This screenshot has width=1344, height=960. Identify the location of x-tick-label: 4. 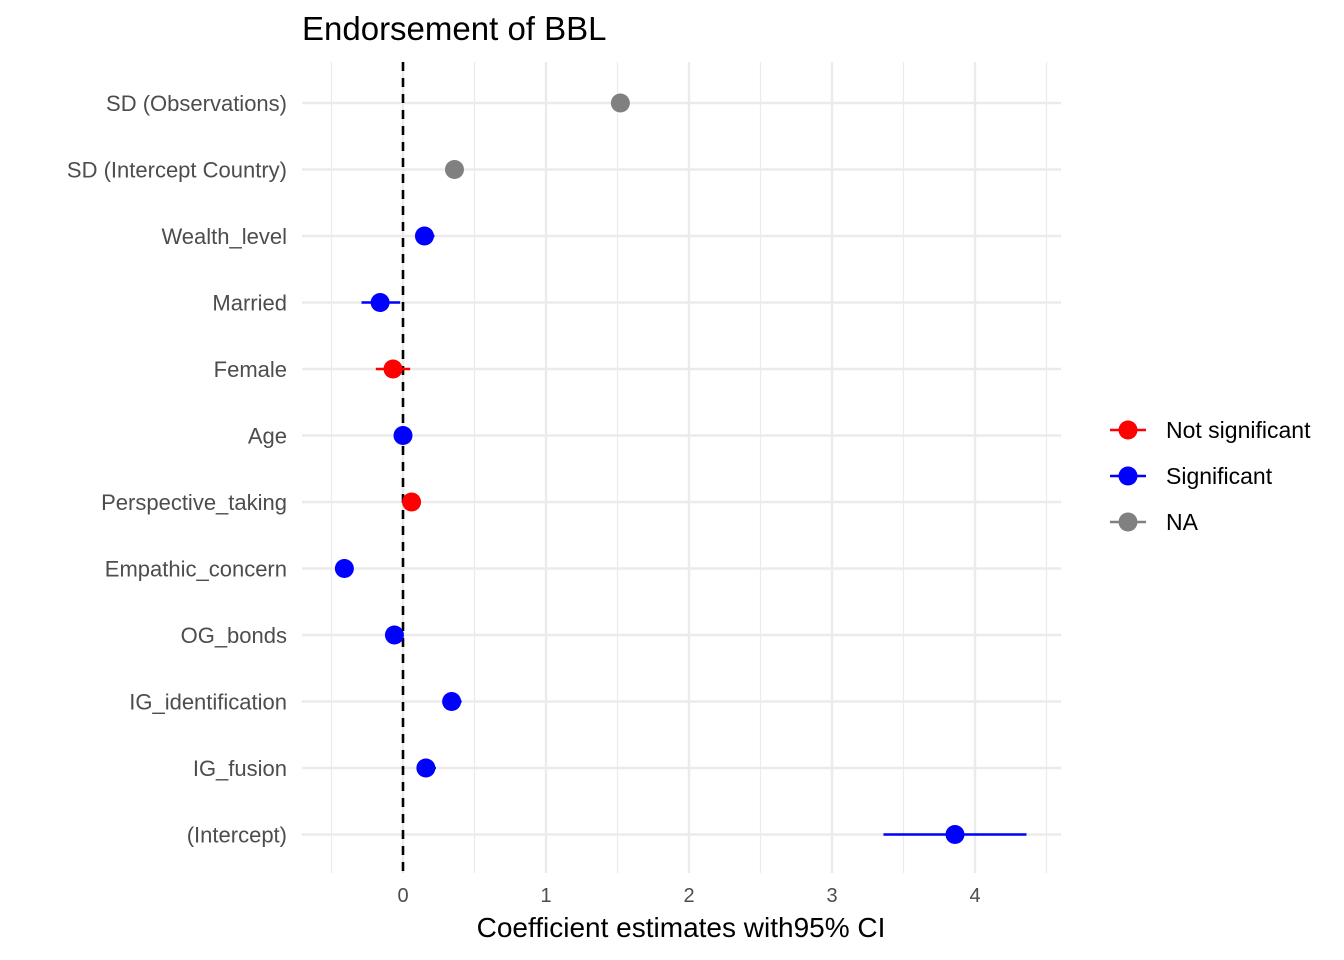
(974, 896).